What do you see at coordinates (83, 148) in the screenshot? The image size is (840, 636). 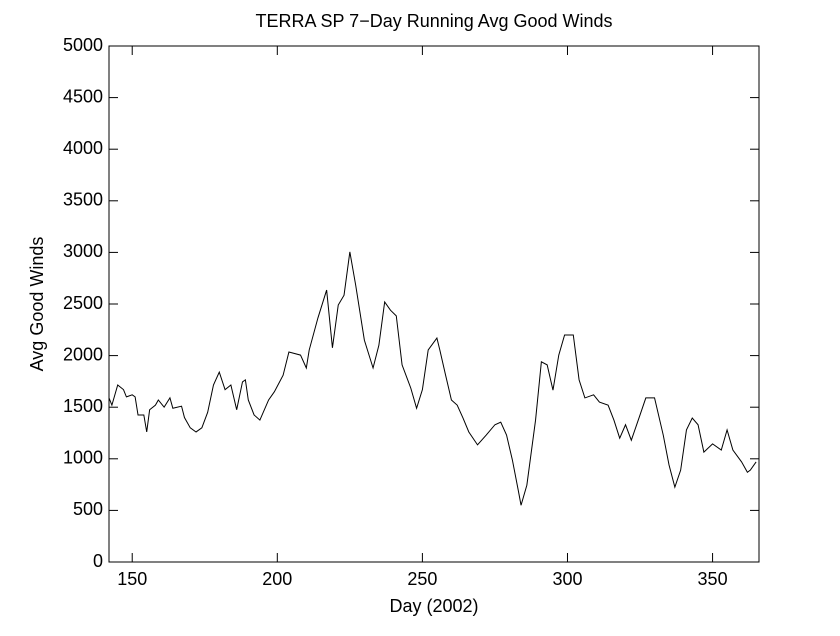 I see `y-tick-label: 4000` at bounding box center [83, 148].